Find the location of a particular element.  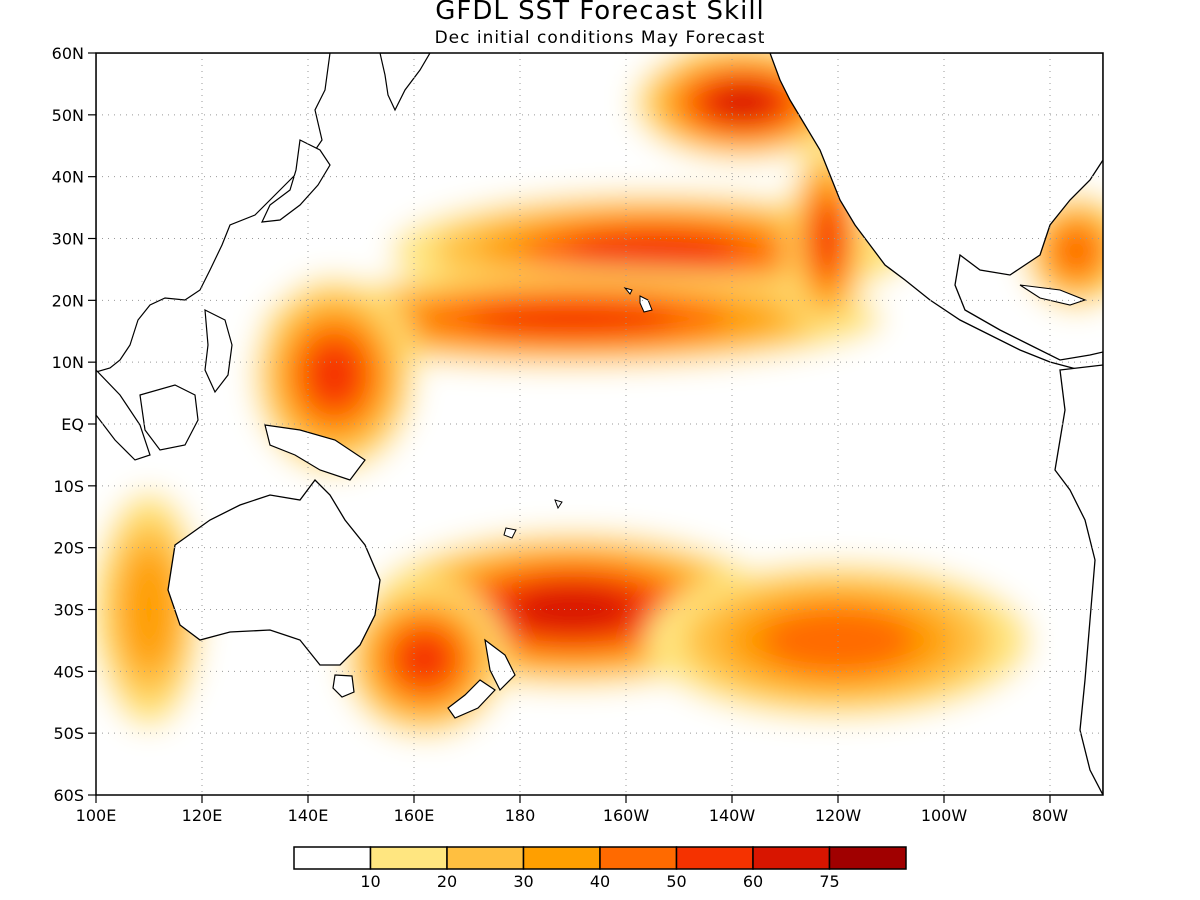

colorbar-label: 20 is located at coordinates (447, 881).